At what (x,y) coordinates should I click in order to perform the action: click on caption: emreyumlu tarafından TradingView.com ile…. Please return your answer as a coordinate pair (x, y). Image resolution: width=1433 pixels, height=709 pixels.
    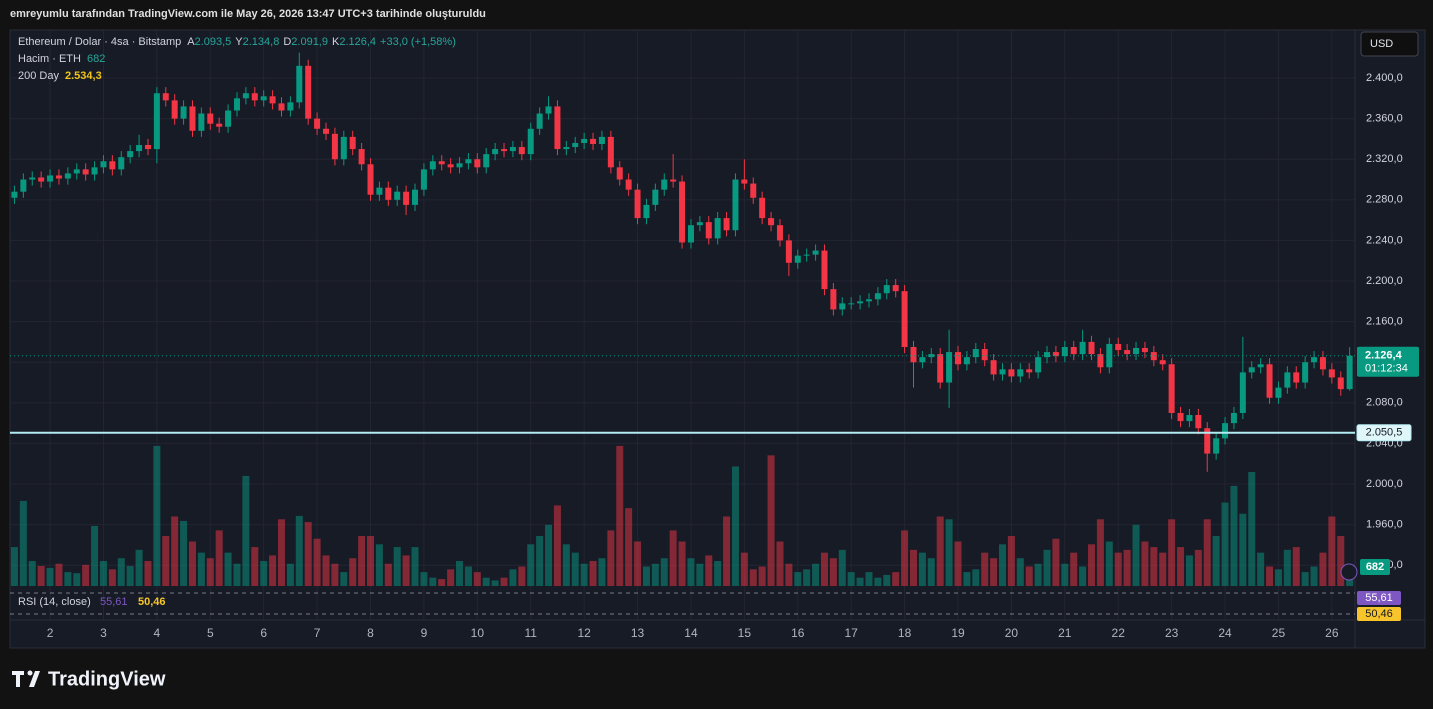
    Looking at the image, I should click on (248, 14).